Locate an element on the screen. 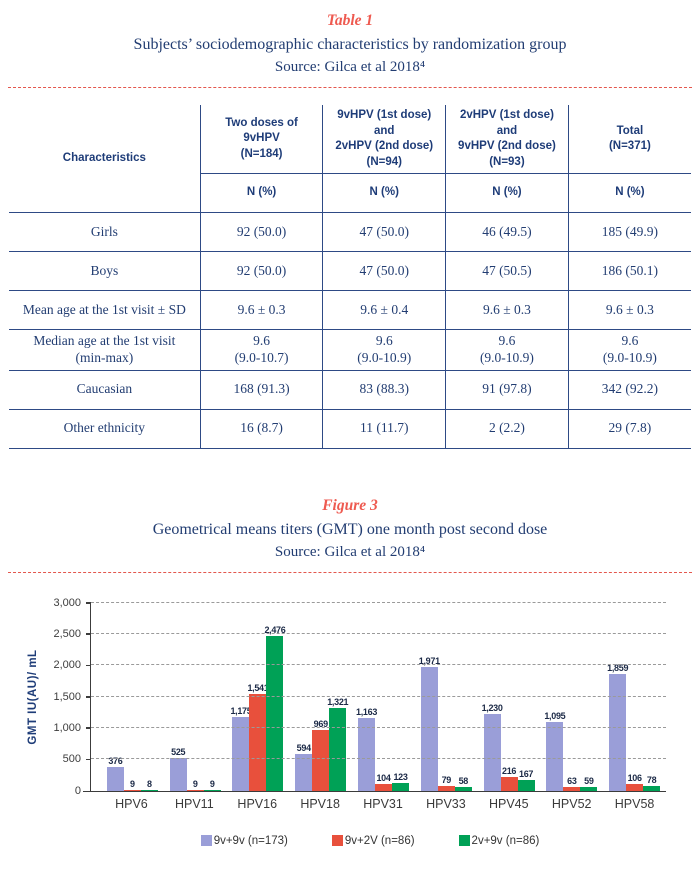 This screenshot has width=700, height=873. row-value: 2 (2.2) is located at coordinates (507, 428).